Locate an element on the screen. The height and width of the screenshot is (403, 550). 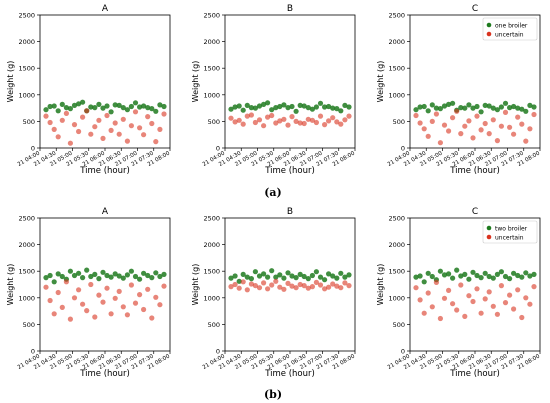
y-tick-label: 2500 is located at coordinates (396, 219).